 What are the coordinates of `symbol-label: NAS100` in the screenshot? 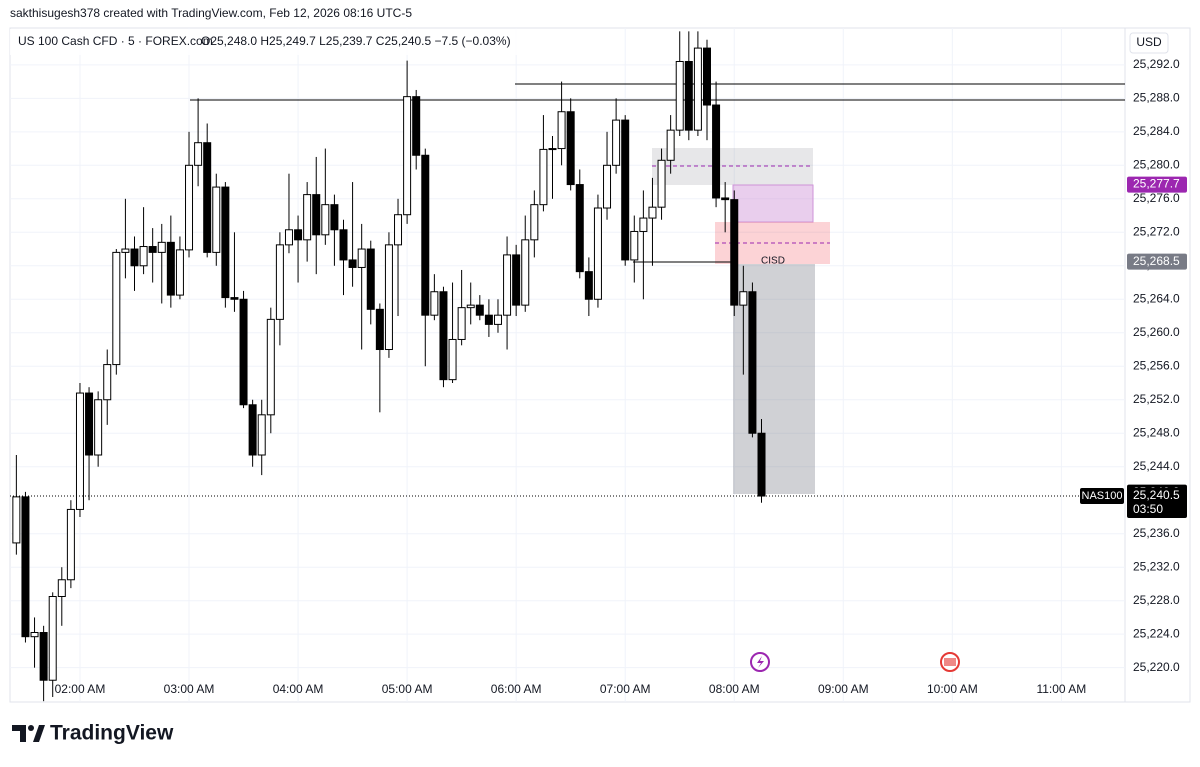 It's located at (1102, 496).